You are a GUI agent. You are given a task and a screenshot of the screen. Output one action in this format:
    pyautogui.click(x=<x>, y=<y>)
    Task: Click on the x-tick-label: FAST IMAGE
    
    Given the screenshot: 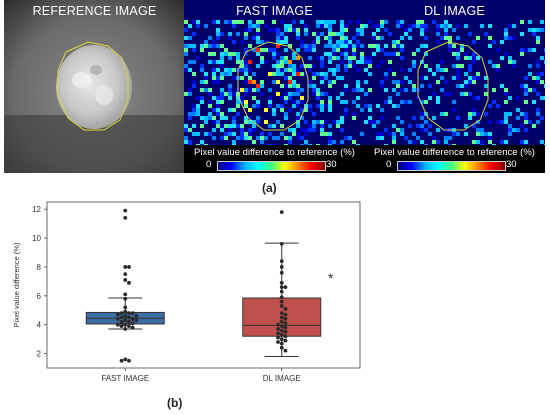 What is the action you would take?
    pyautogui.click(x=125, y=378)
    